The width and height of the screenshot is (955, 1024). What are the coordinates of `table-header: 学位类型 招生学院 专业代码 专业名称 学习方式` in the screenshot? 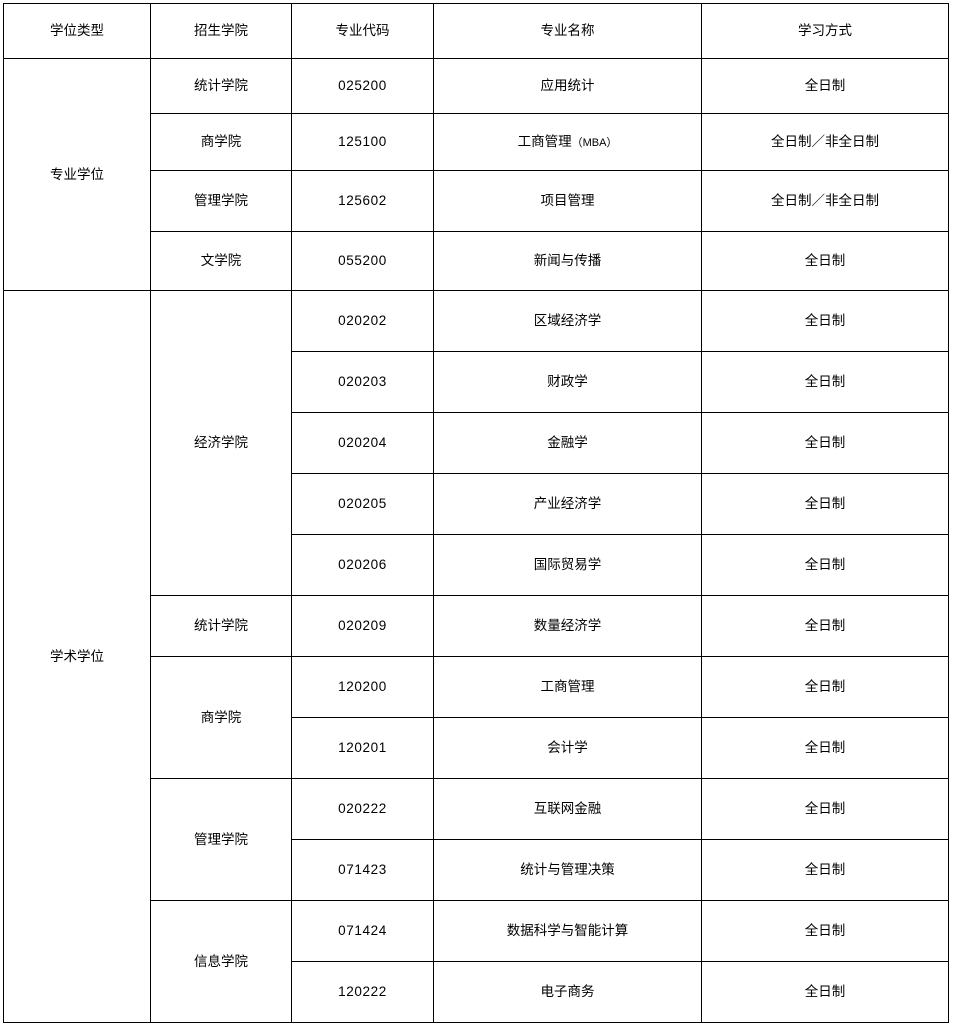 It's located at (476, 31).